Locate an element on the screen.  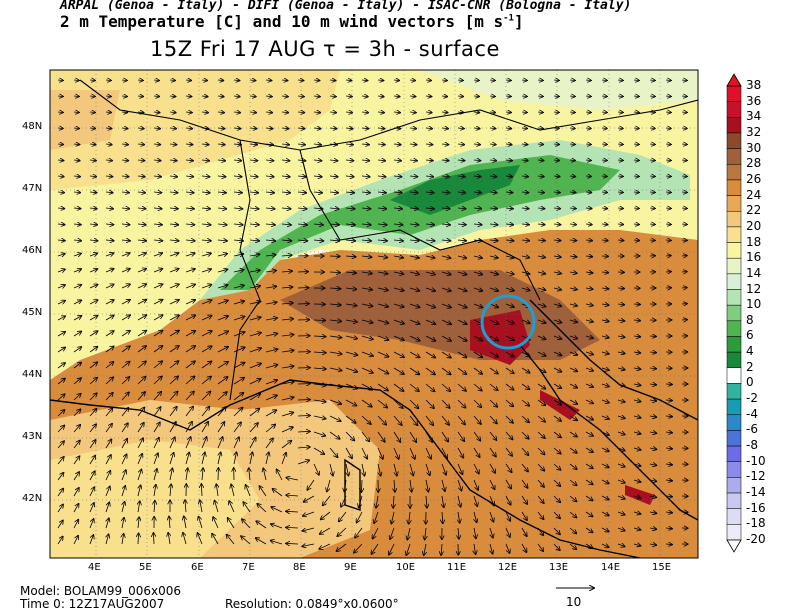
y-tick-label: 44N is located at coordinates (32, 374).